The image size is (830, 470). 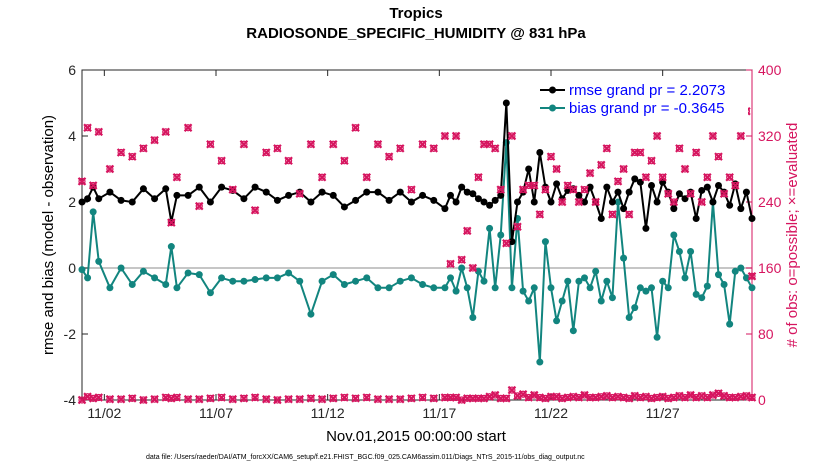 What do you see at coordinates (770, 136) in the screenshot?
I see `y-right-tick-label: 320` at bounding box center [770, 136].